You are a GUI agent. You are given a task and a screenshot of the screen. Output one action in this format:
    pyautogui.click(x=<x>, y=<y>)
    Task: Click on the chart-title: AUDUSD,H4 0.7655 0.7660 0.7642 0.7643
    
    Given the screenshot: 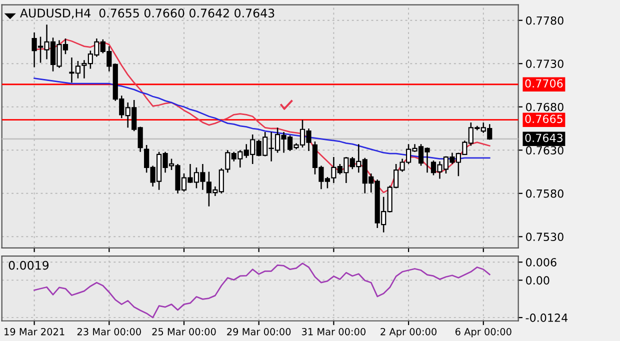 What is the action you would take?
    pyautogui.click(x=147, y=13)
    